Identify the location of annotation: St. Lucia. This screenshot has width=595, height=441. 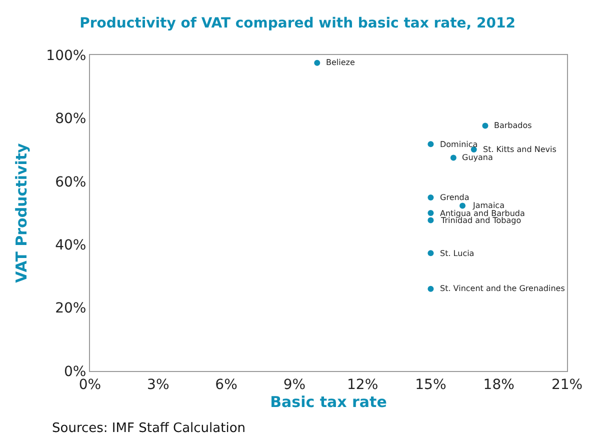
(457, 253).